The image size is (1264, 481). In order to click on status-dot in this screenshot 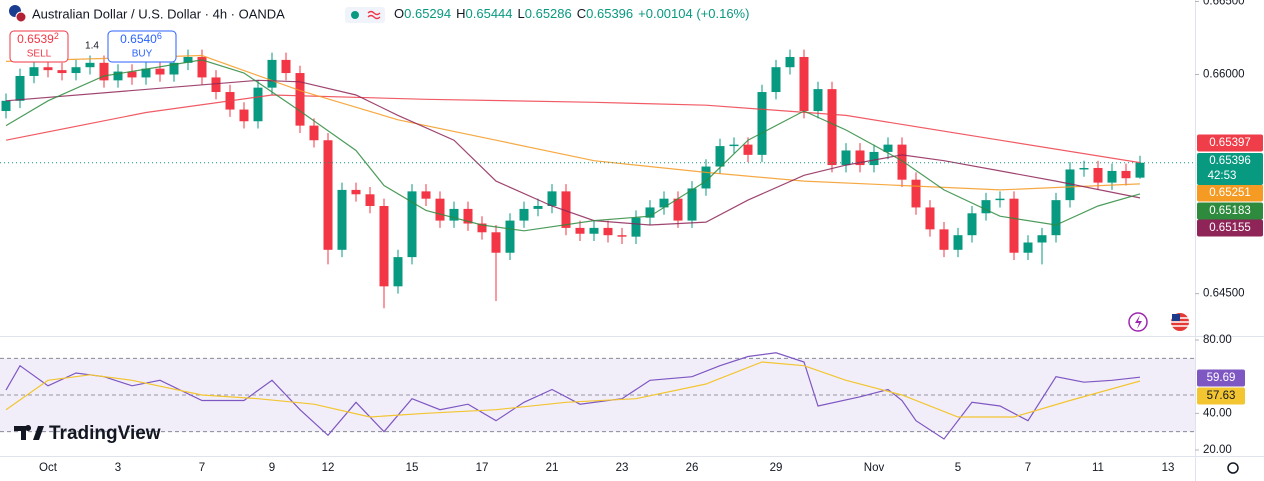, I will do `click(355, 15)`.